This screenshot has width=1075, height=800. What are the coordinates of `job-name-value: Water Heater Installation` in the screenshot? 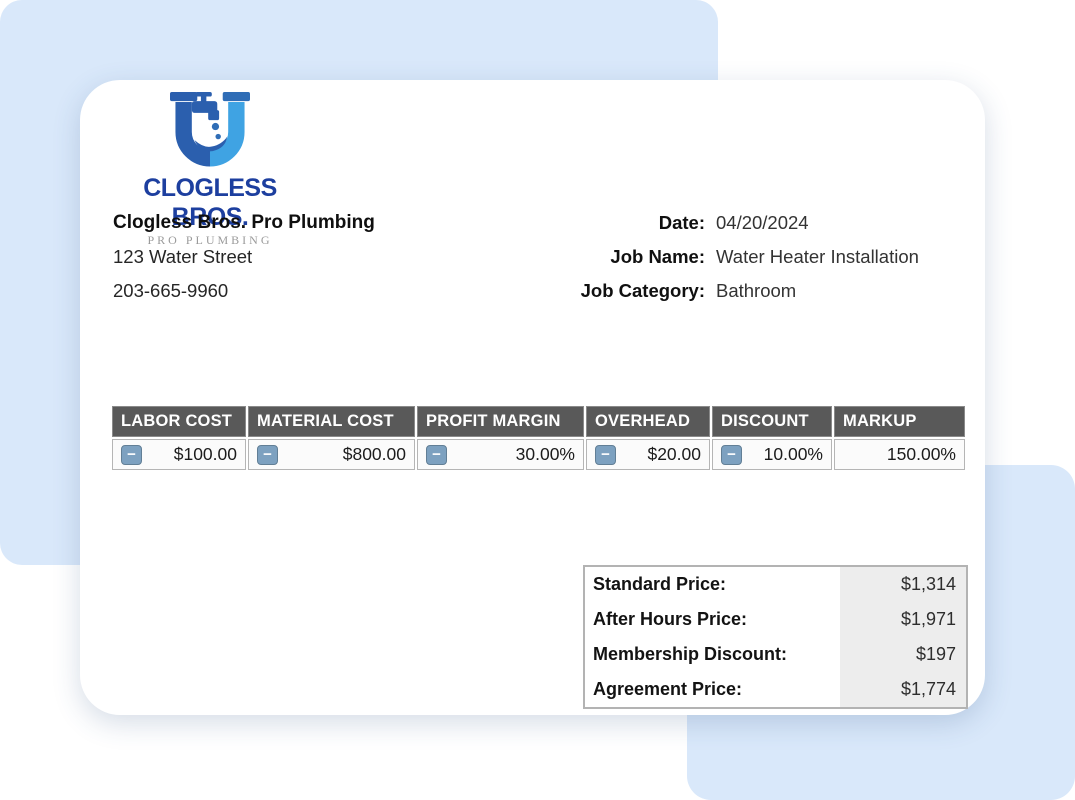 It's located at (817, 256).